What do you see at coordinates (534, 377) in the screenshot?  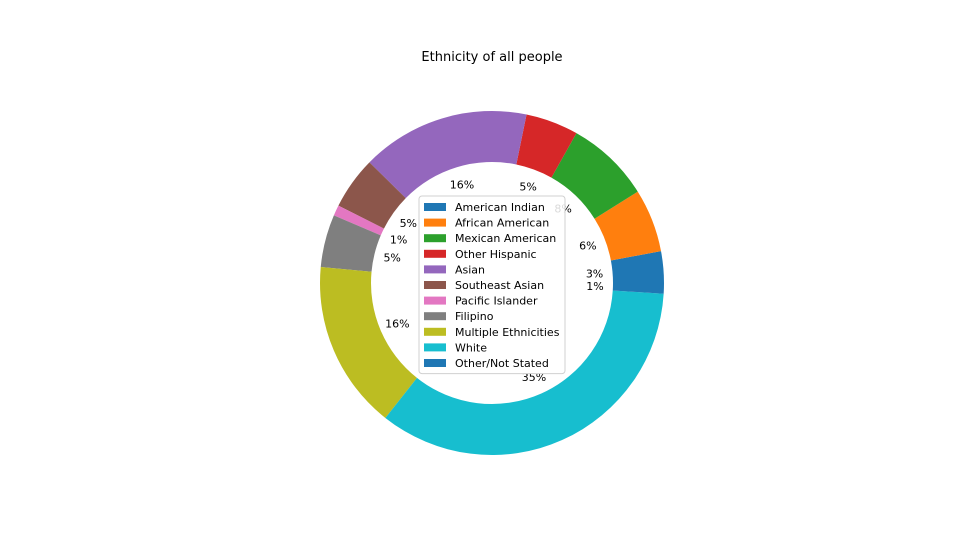 I see `slice-percentage-label: 35%` at bounding box center [534, 377].